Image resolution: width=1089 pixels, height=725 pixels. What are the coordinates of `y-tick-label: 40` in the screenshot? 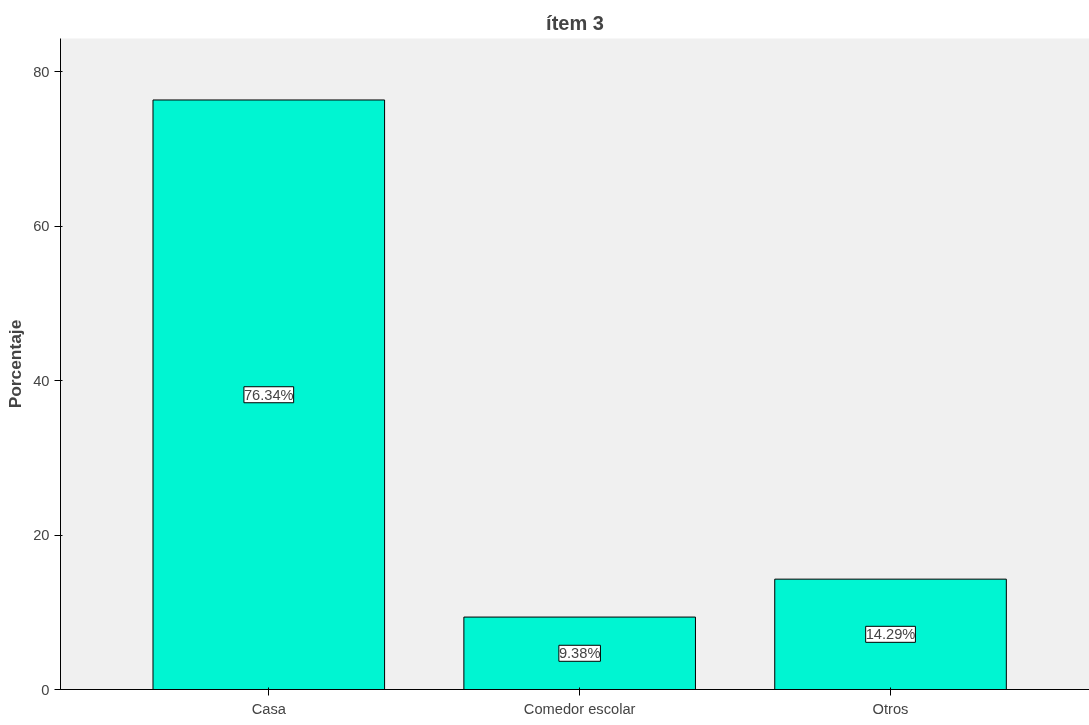 It's located at (41, 380).